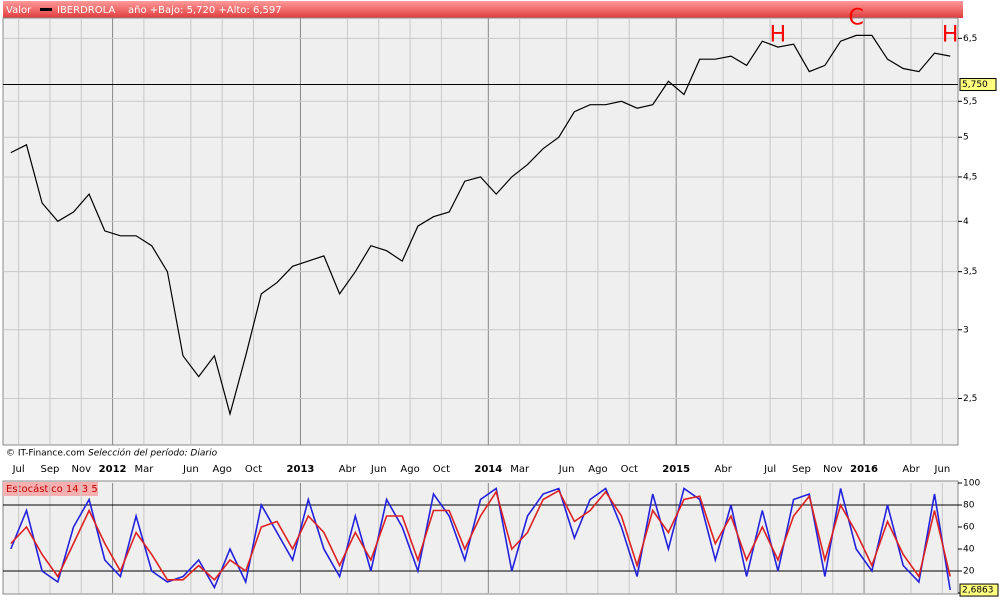 The height and width of the screenshot is (600, 1000). What do you see at coordinates (45, 454) in the screenshot?
I see `copyright: © IT-Finance.com` at bounding box center [45, 454].